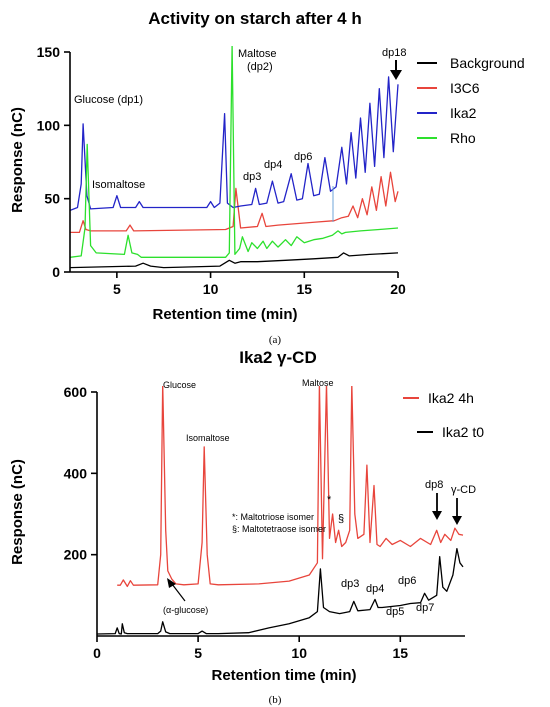 This screenshot has width=550, height=707. What do you see at coordinates (97, 653) in the screenshot?
I see `panel-b-x-tick-label: 0` at bounding box center [97, 653].